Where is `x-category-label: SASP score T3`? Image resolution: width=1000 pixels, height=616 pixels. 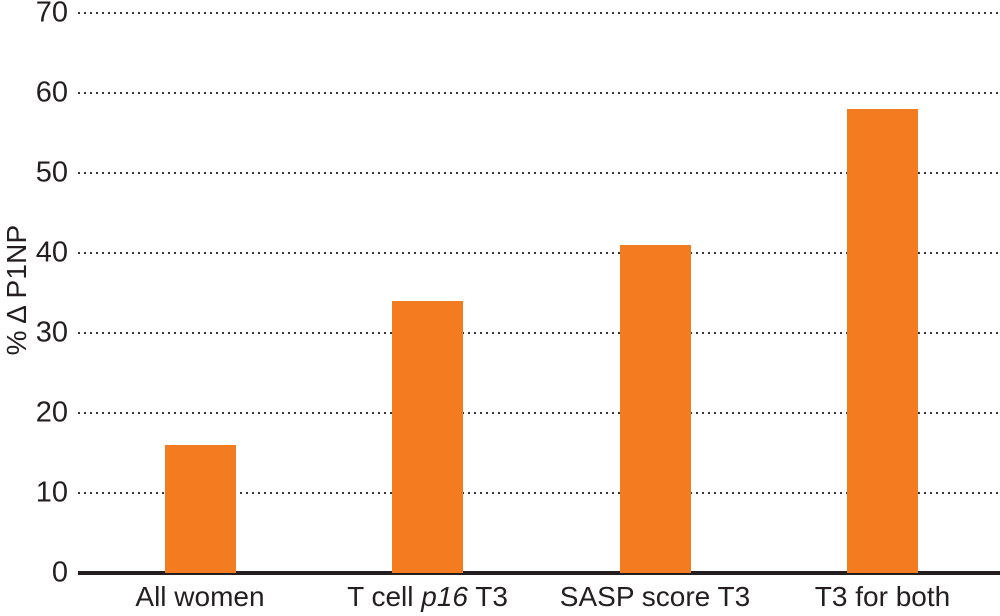
x-category-label: SASP score T3 is located at coordinates (655, 597).